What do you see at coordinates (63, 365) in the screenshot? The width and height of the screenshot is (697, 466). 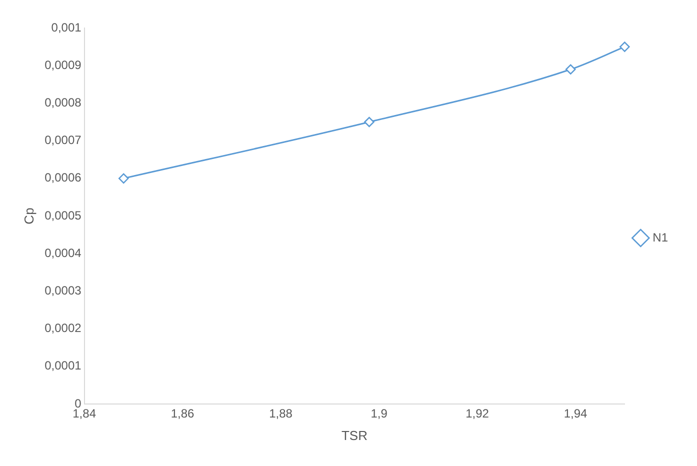 I see `y-tick-label: 0,0001` at bounding box center [63, 365].